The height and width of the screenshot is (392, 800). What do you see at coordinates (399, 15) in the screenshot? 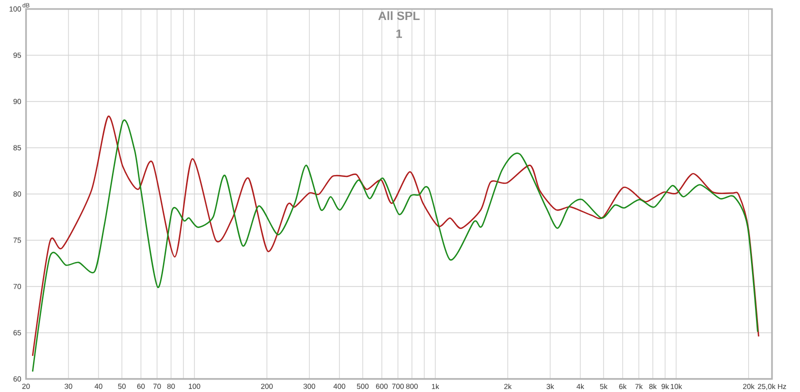
I see `chart-title: All SPL` at bounding box center [399, 15].